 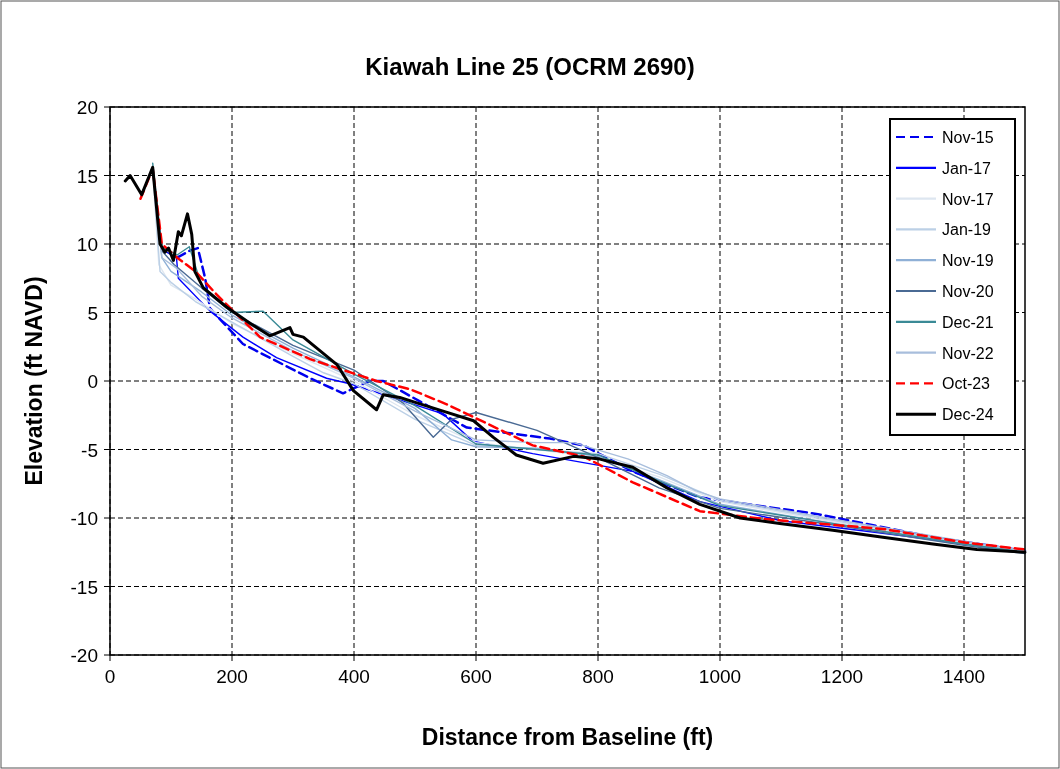 What do you see at coordinates (968, 415) in the screenshot?
I see `legend-label: Dec-24` at bounding box center [968, 415].